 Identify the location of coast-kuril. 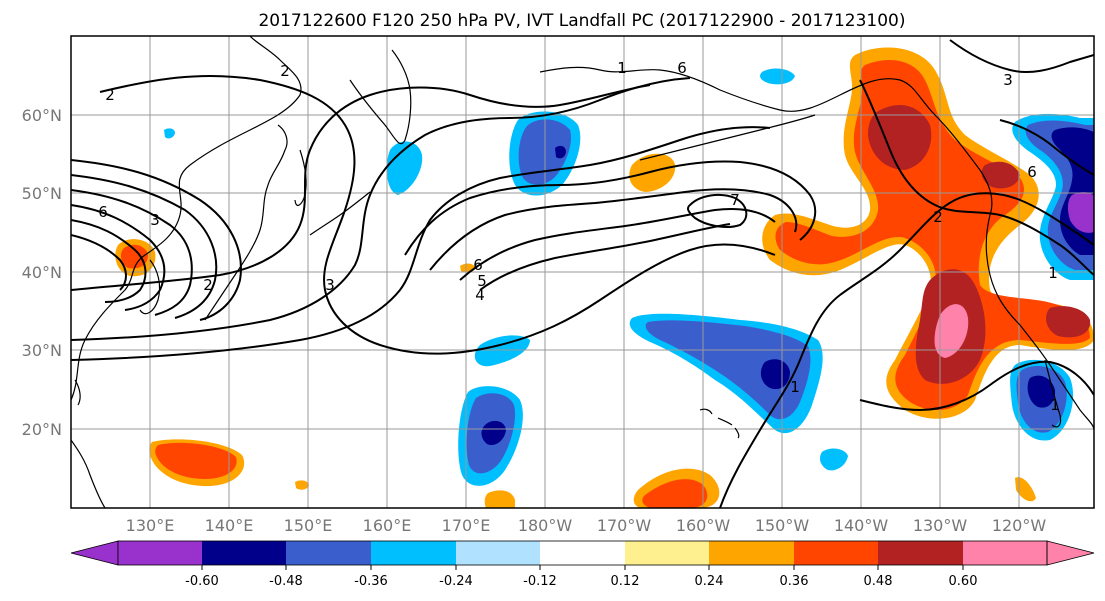
(340, 213).